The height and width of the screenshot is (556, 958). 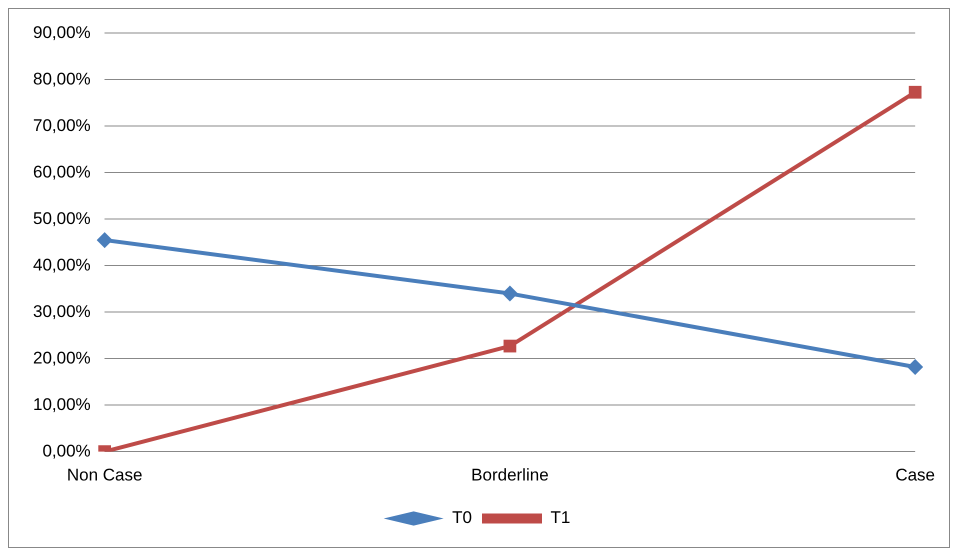 I want to click on y-tick-label: 60,00%, so click(x=61, y=172).